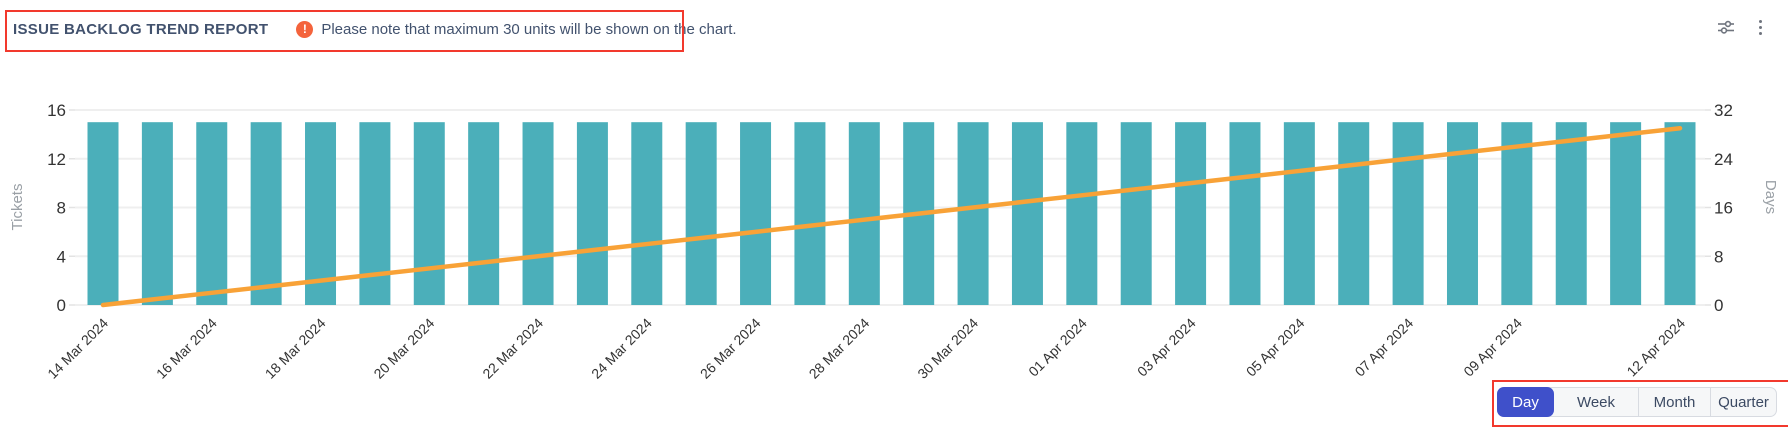 The width and height of the screenshot is (1788, 427). I want to click on time-range-switcher: Day Week Month Quarter, so click(1637, 402).